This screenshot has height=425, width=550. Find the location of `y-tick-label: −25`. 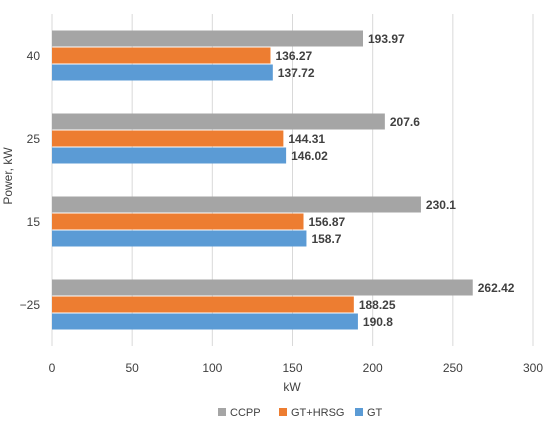

y-tick-label: −25 is located at coordinates (30, 305).